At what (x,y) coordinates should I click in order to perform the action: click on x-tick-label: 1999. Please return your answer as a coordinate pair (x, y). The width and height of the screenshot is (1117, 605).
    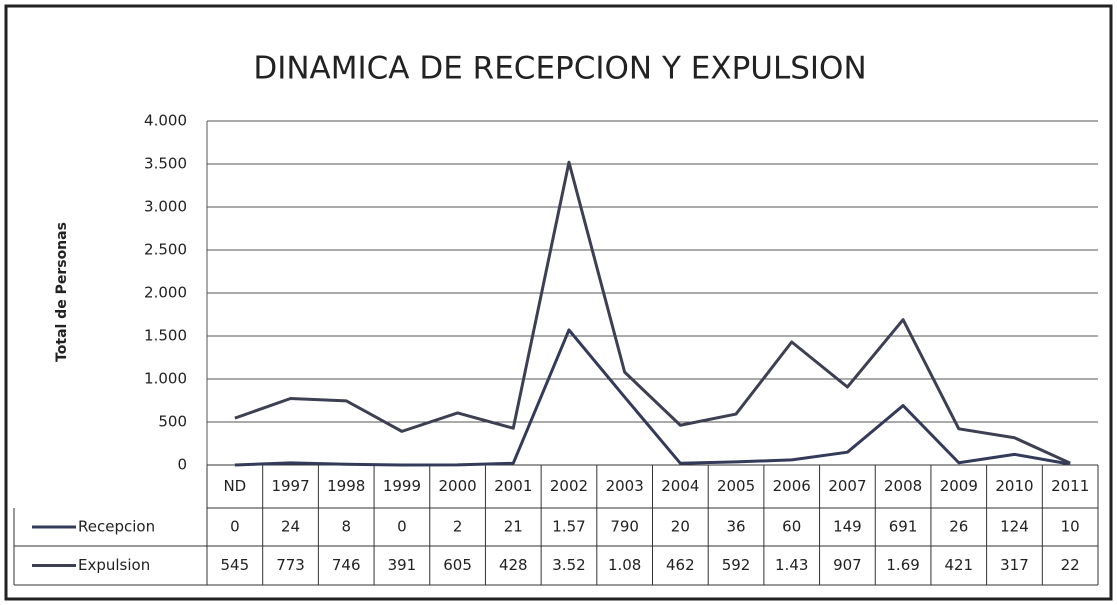
    Looking at the image, I should click on (402, 486).